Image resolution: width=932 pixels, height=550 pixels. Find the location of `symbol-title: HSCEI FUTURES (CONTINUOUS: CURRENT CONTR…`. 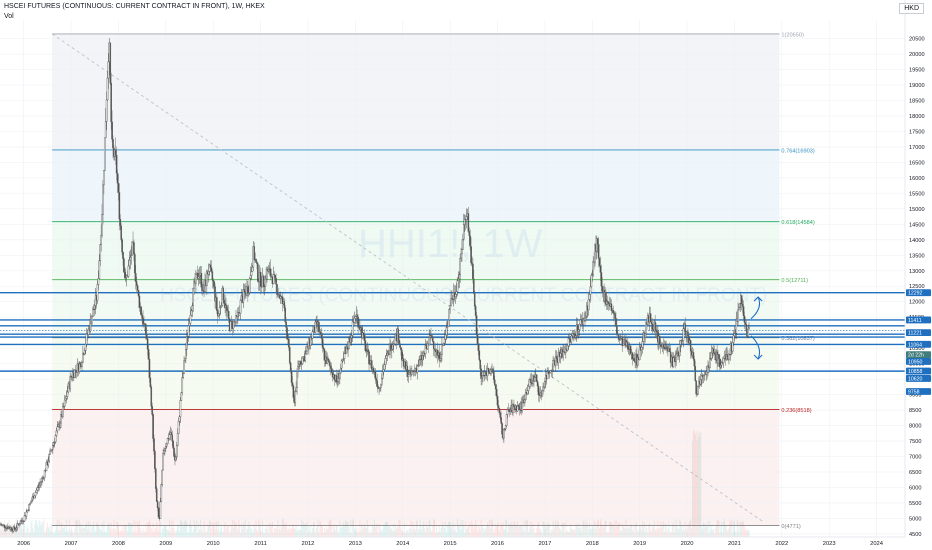

symbol-title: HSCEI FUTURES (CONTINUOUS: CURRENT CONTR… is located at coordinates (134, 6).